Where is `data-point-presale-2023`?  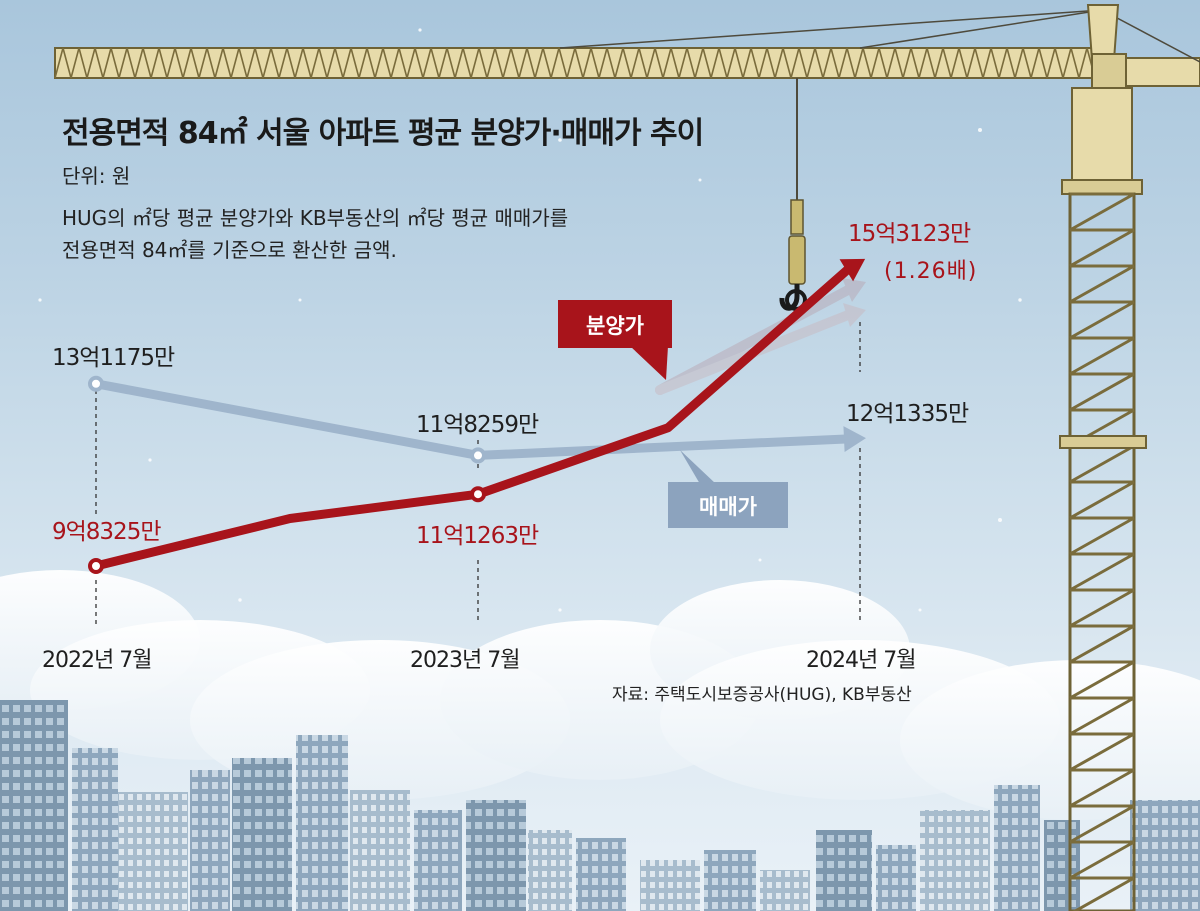 data-point-presale-2023 is located at coordinates (478, 494).